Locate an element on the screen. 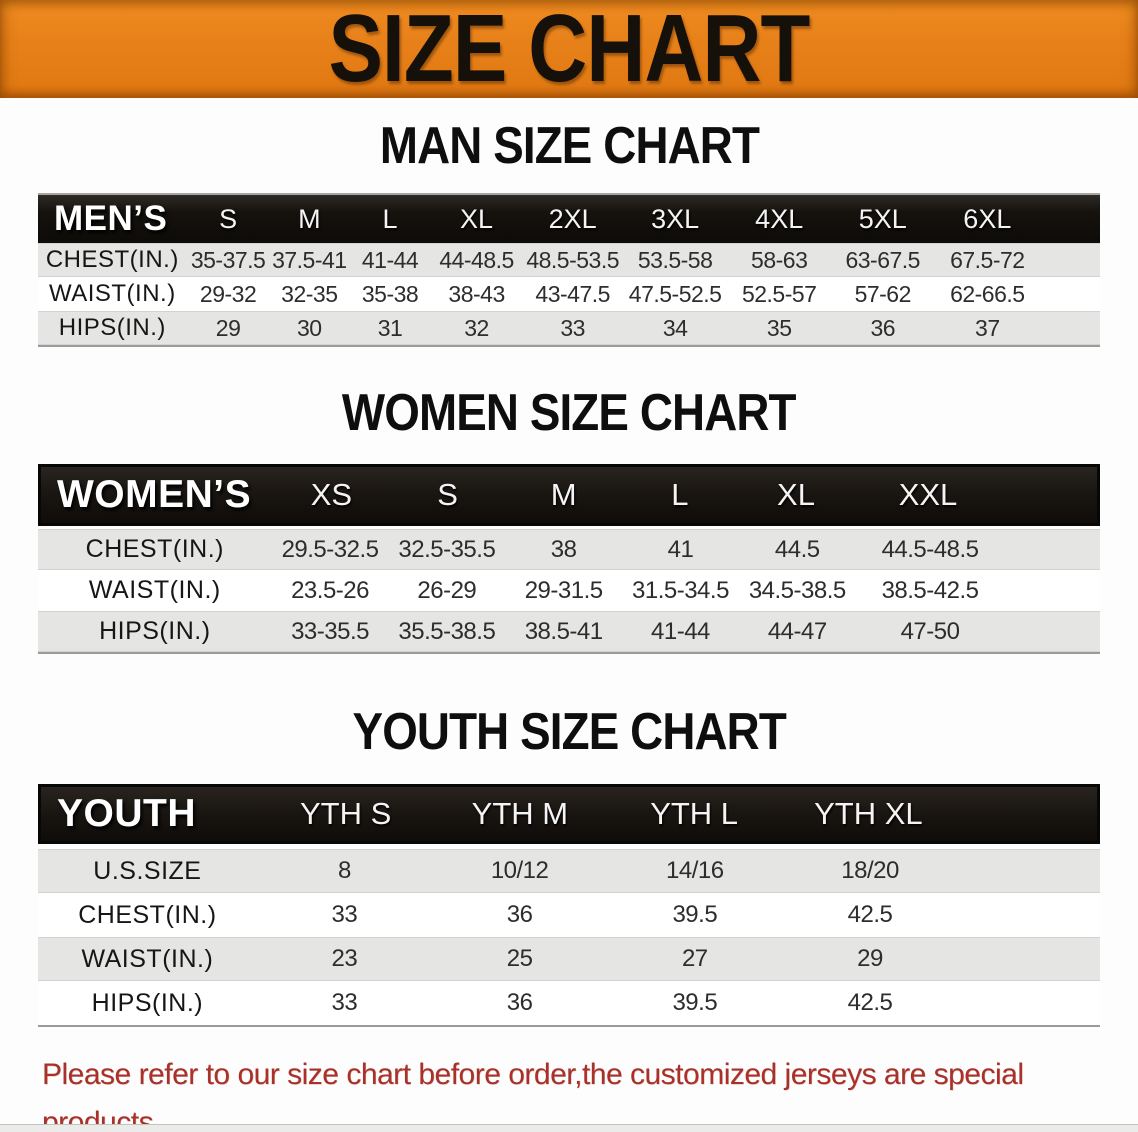  women-section-title-text: WOMEN SIZE CHART is located at coordinates (569, 413).